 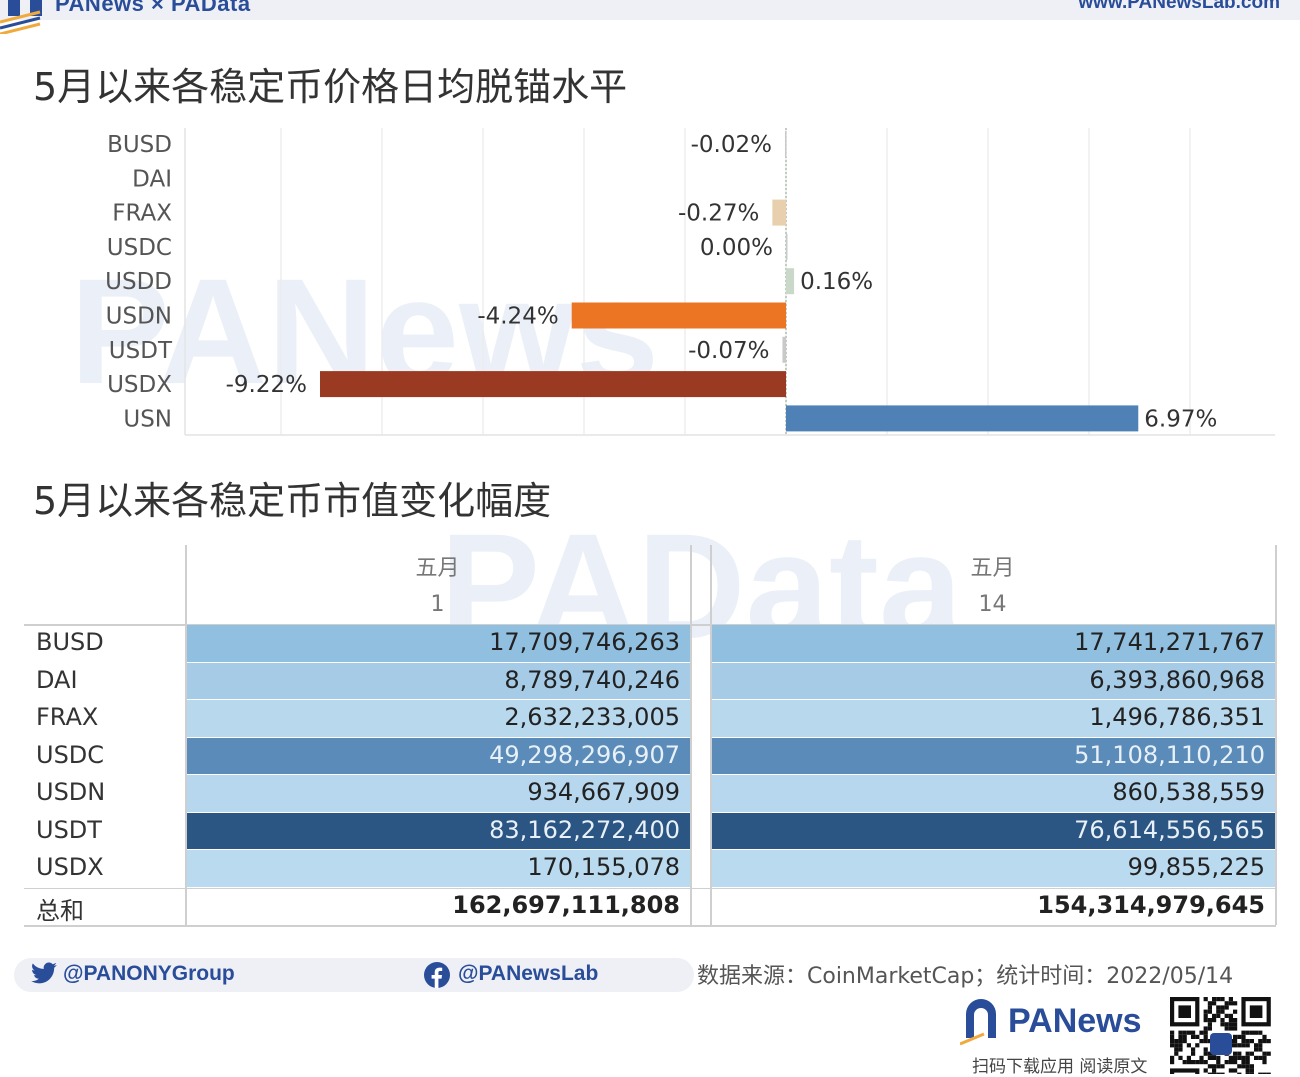 What do you see at coordinates (139, 317) in the screenshot?
I see `y-tick-label: USDN` at bounding box center [139, 317].